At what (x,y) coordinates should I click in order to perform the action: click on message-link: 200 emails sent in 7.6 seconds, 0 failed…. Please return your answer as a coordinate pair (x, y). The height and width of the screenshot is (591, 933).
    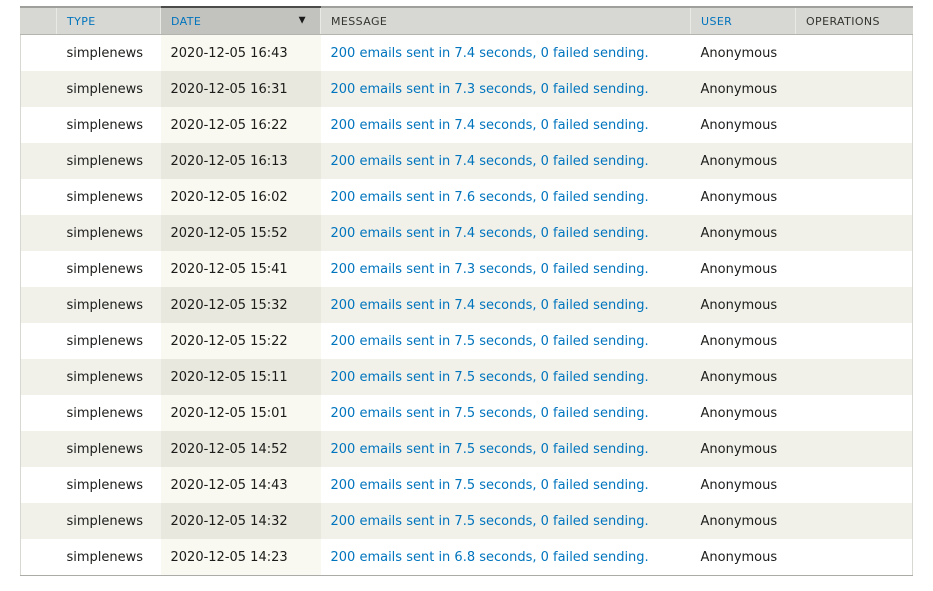
    Looking at the image, I should click on (489, 197).